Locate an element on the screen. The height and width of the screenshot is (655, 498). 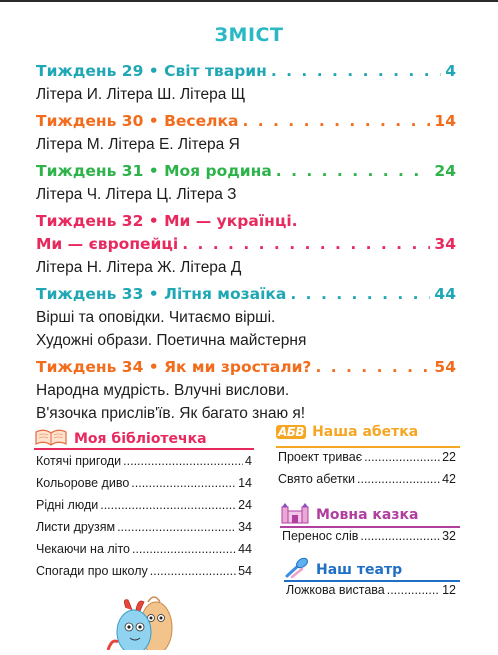
alphabet-heading: АБВ Наша абетка is located at coordinates (347, 432).